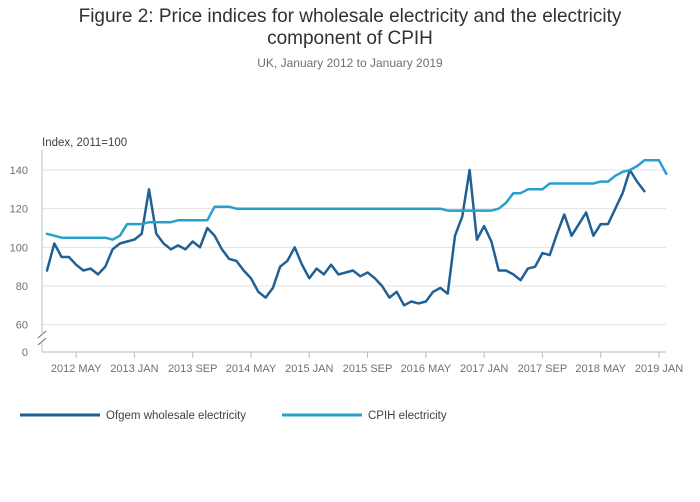  I want to click on x-tick-label: 2013 JAN, so click(134, 369).